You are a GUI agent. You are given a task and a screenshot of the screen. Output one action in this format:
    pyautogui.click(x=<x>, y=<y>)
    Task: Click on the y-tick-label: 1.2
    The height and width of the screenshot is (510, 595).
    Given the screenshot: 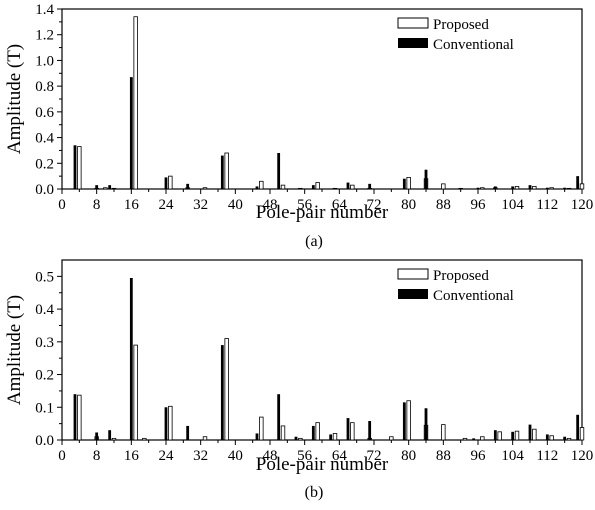 What is the action you would take?
    pyautogui.click(x=44, y=36)
    